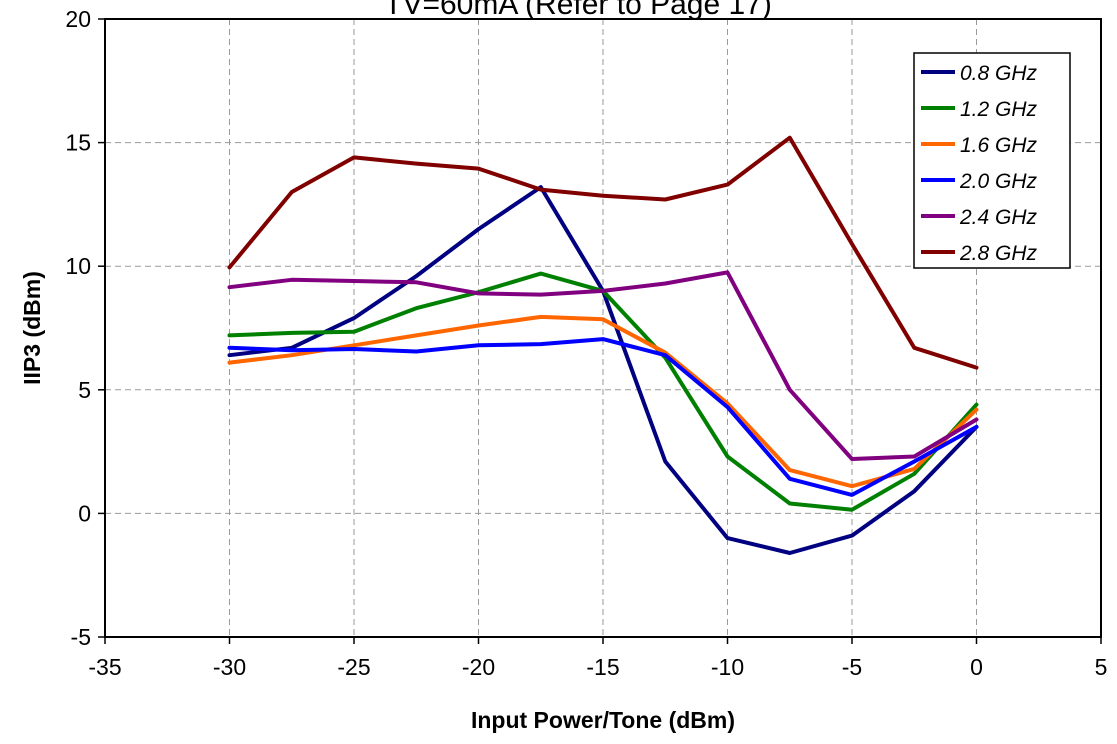 This screenshot has height=744, width=1117. What do you see at coordinates (78, 143) in the screenshot?
I see `y-tick-label: 15` at bounding box center [78, 143].